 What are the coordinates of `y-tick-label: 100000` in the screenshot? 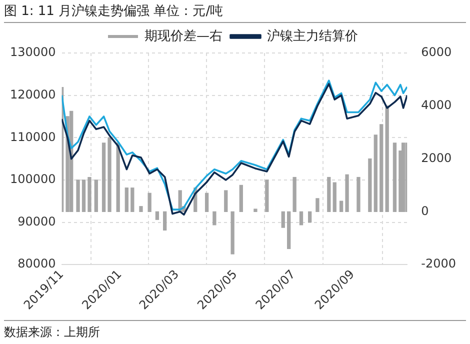 It's located at (33, 179).